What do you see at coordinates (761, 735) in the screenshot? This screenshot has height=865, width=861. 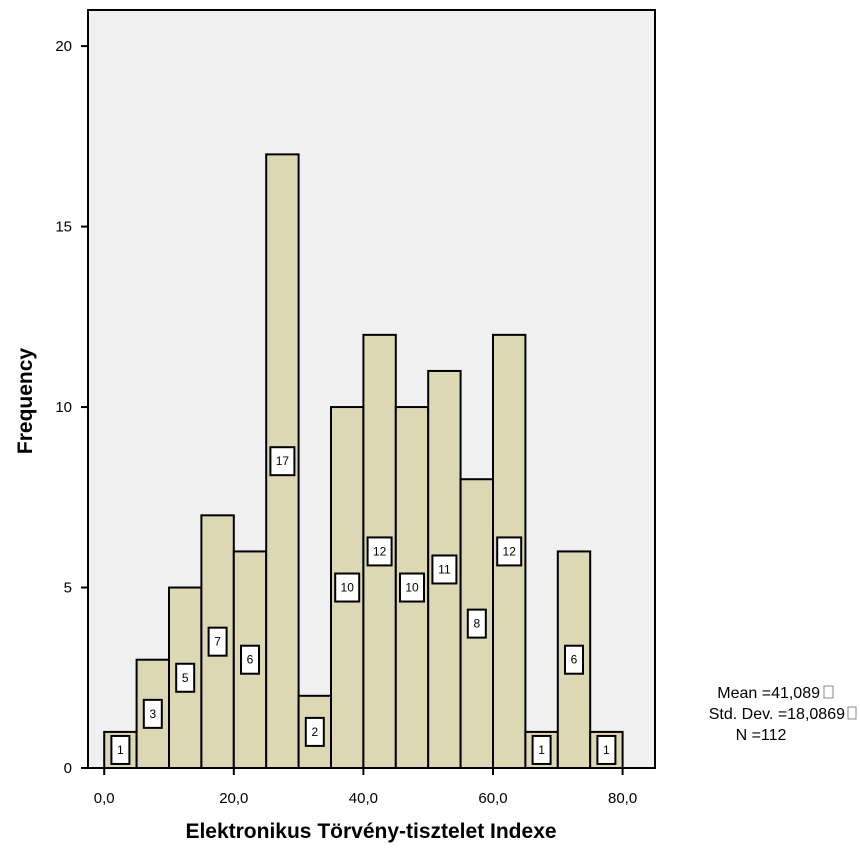 I see `stats-n: N =112` at bounding box center [761, 735].